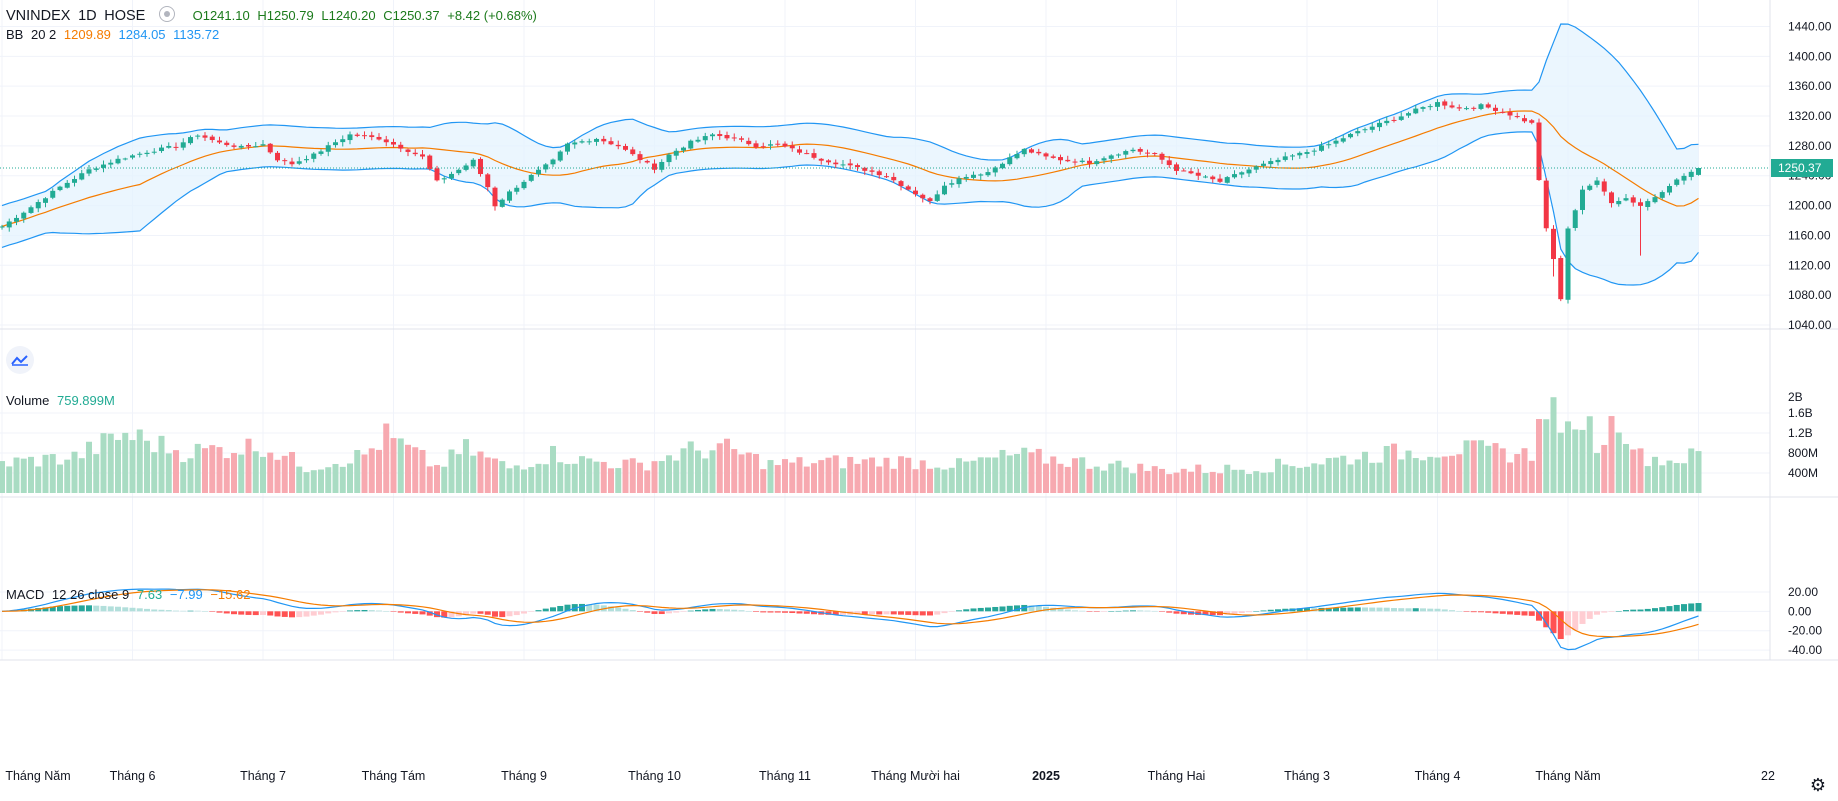  I want to click on macd-pane, so click(851, 619).